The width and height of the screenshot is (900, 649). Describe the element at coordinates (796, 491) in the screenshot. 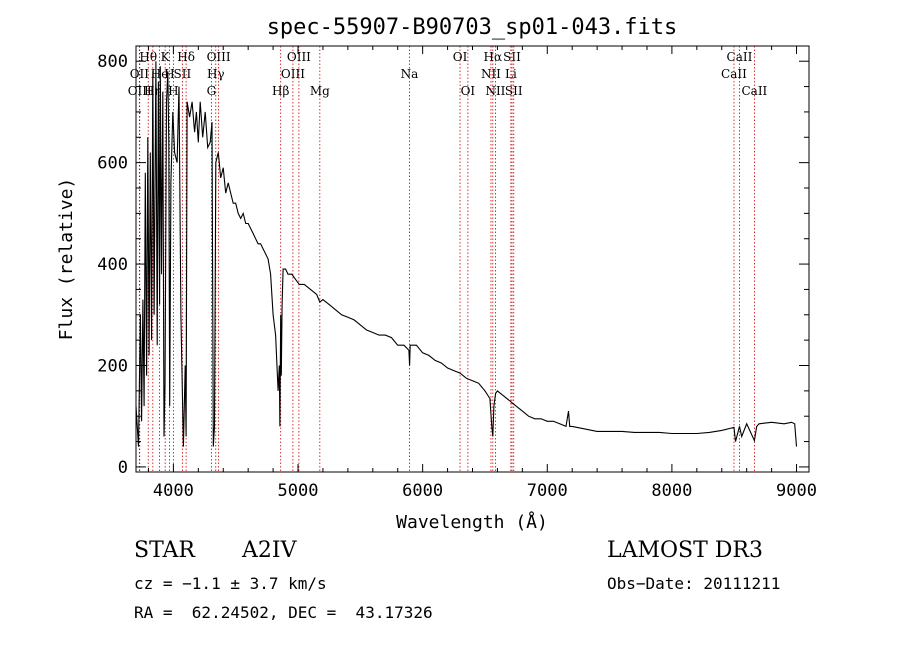

I see `x-tick-label-5: 9000` at that location.